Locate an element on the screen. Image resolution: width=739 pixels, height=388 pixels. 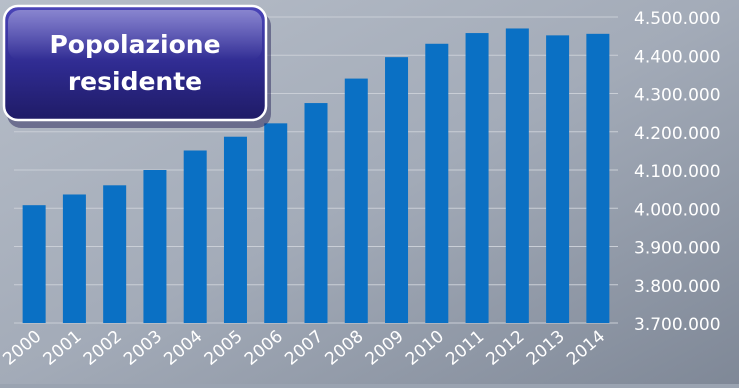
bar-2007 is located at coordinates (316, 213).